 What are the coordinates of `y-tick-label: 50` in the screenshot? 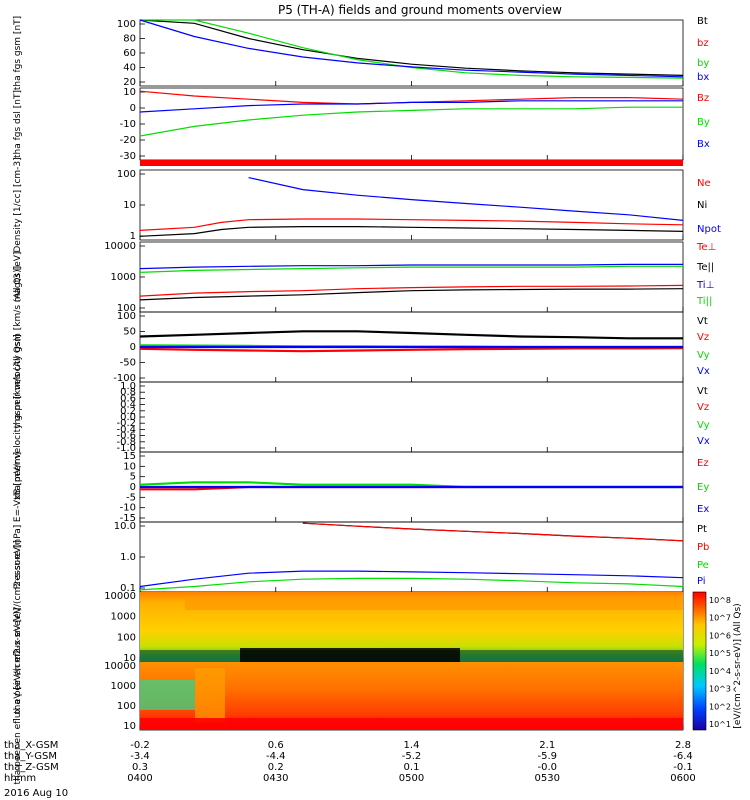 It's located at (129, 332).